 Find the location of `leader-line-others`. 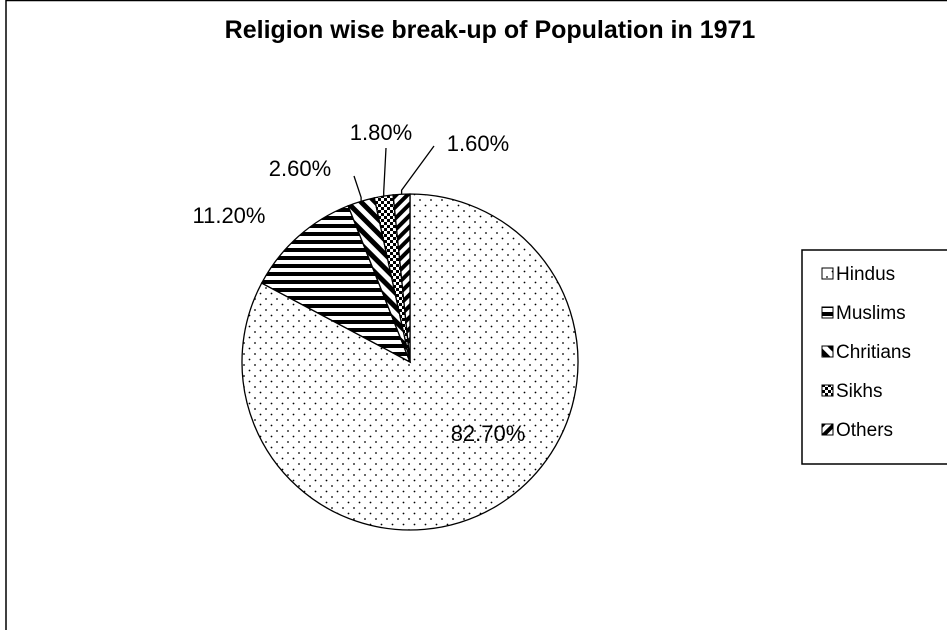

leader-line-others is located at coordinates (417, 170).